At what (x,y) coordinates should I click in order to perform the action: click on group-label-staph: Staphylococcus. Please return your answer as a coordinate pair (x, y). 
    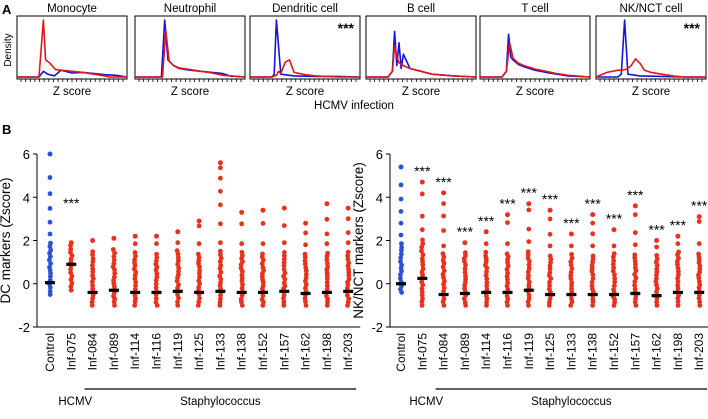
    Looking at the image, I should click on (220, 402).